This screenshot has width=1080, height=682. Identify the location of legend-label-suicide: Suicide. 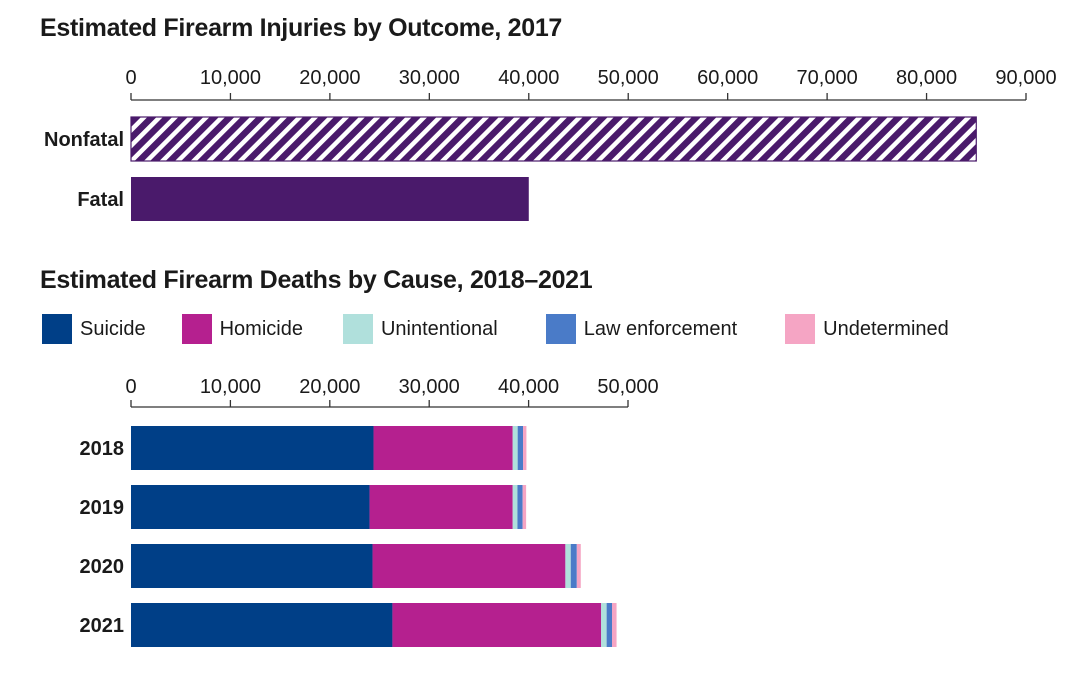
(113, 328).